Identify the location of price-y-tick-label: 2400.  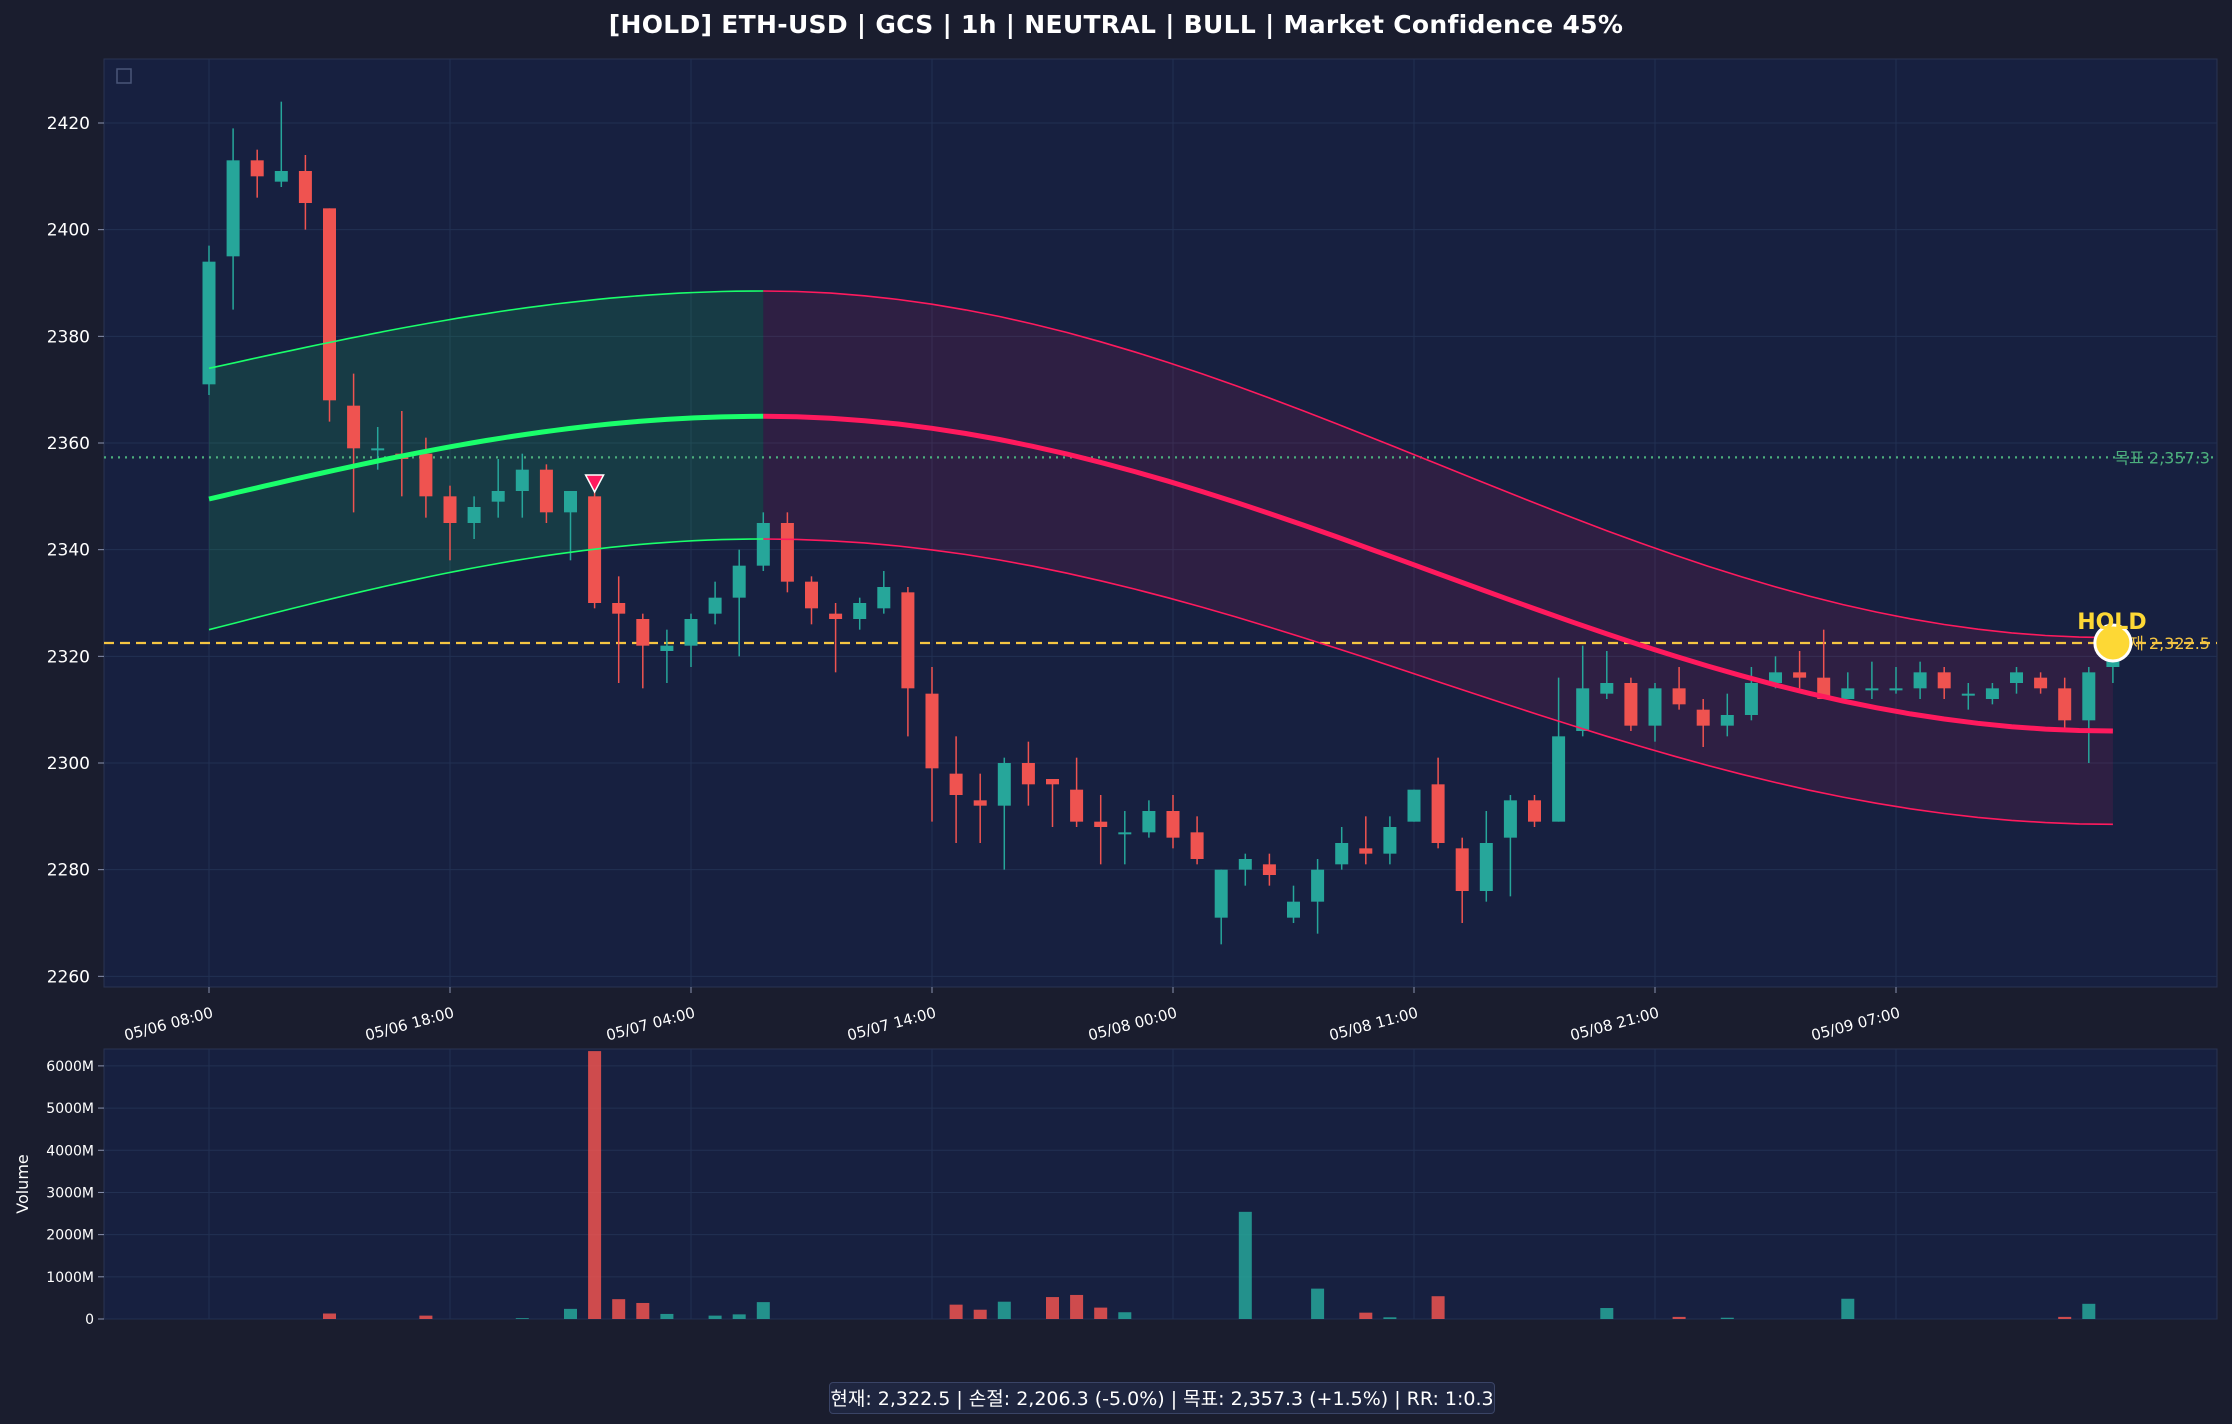
(68, 231).